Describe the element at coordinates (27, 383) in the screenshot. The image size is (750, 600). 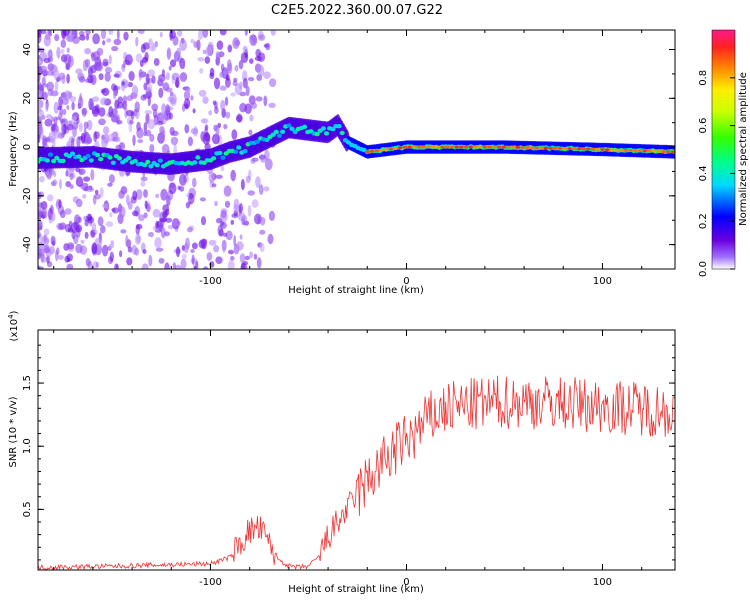
I see `y-tick-label: 1.5` at that location.